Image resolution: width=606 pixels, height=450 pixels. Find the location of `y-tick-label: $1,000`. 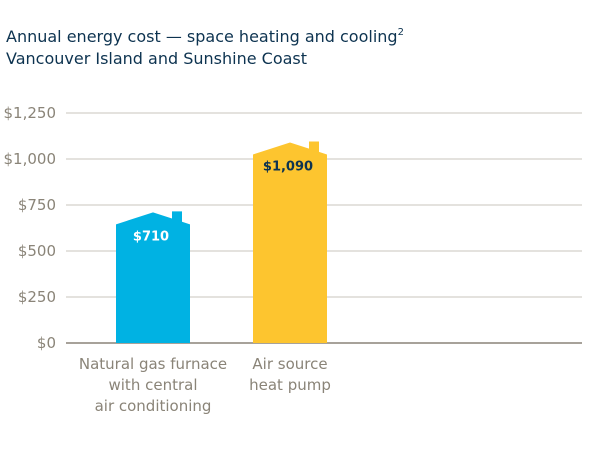

y-tick-label: $1,000 is located at coordinates (30, 159).